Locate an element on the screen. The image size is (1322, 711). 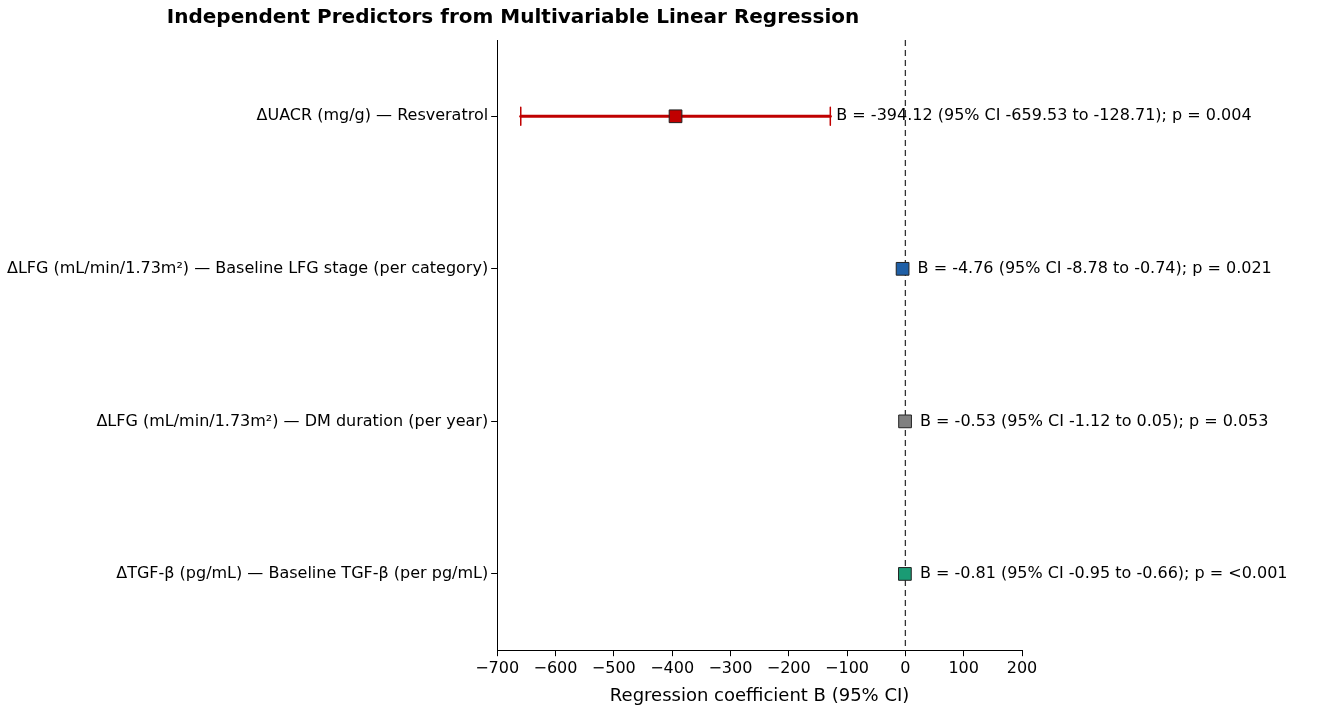
x-tick-label: 100 is located at coordinates (963, 667).